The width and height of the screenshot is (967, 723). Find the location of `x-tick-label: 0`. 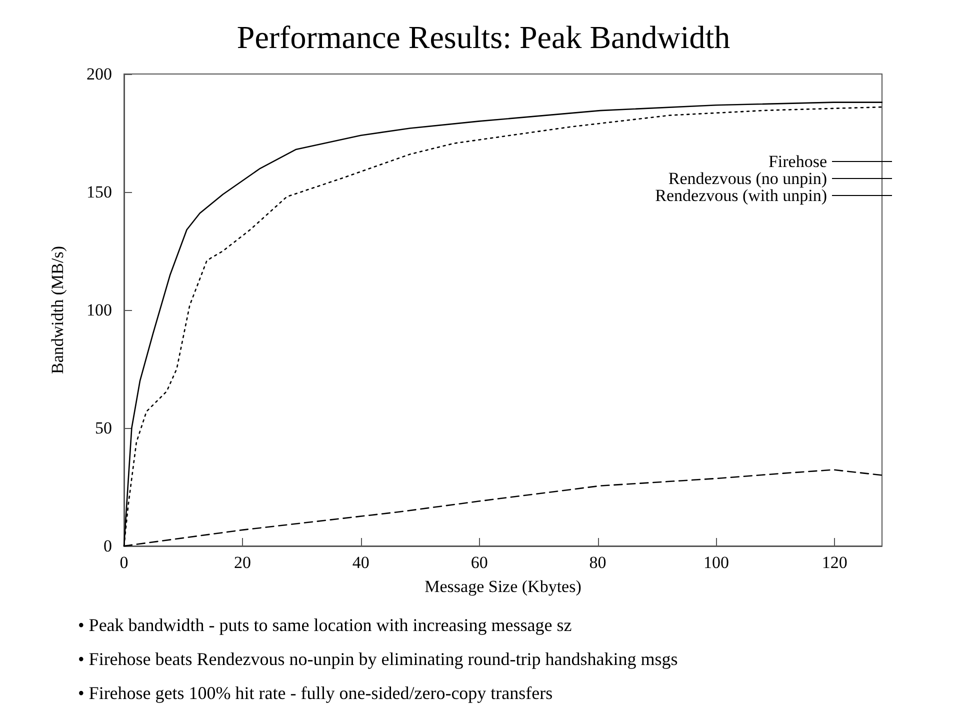

x-tick-label: 0 is located at coordinates (124, 562).